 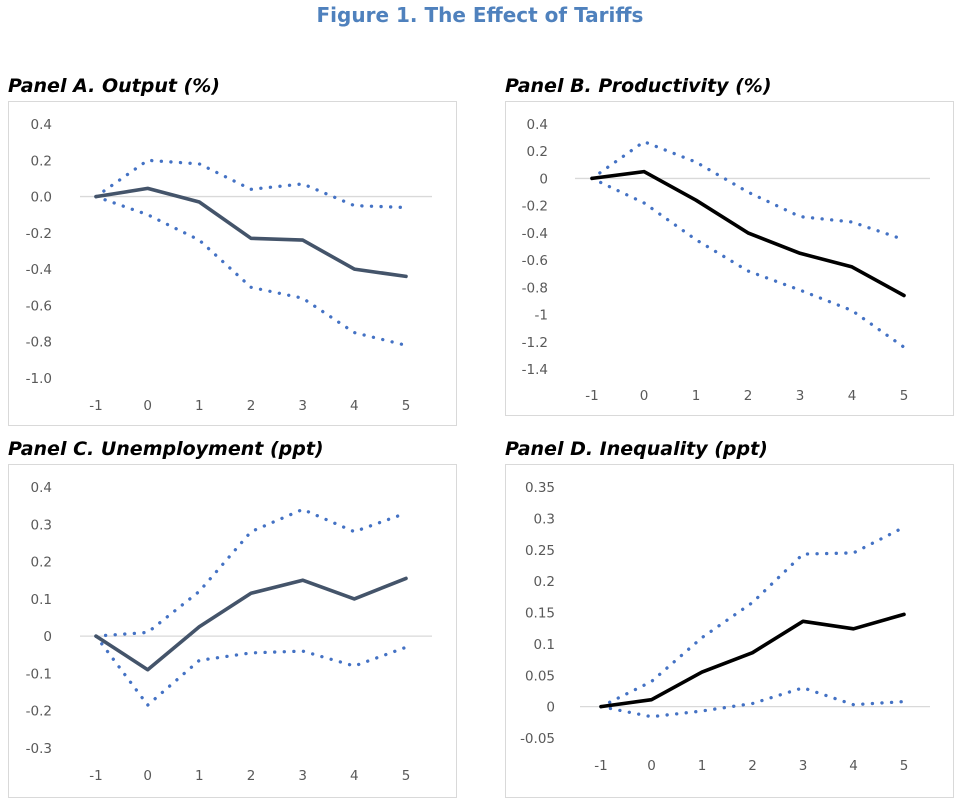 What do you see at coordinates (638, 86) in the screenshot?
I see `panel-title: Panel B. Productivity (%)` at bounding box center [638, 86].